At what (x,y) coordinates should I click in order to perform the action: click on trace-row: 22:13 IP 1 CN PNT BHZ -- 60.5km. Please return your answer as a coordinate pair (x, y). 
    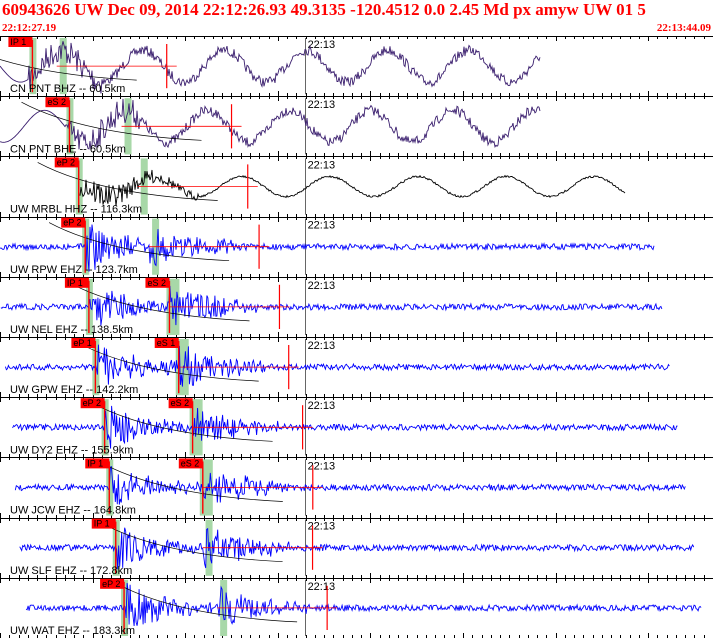
    Looking at the image, I should click on (270, 66).